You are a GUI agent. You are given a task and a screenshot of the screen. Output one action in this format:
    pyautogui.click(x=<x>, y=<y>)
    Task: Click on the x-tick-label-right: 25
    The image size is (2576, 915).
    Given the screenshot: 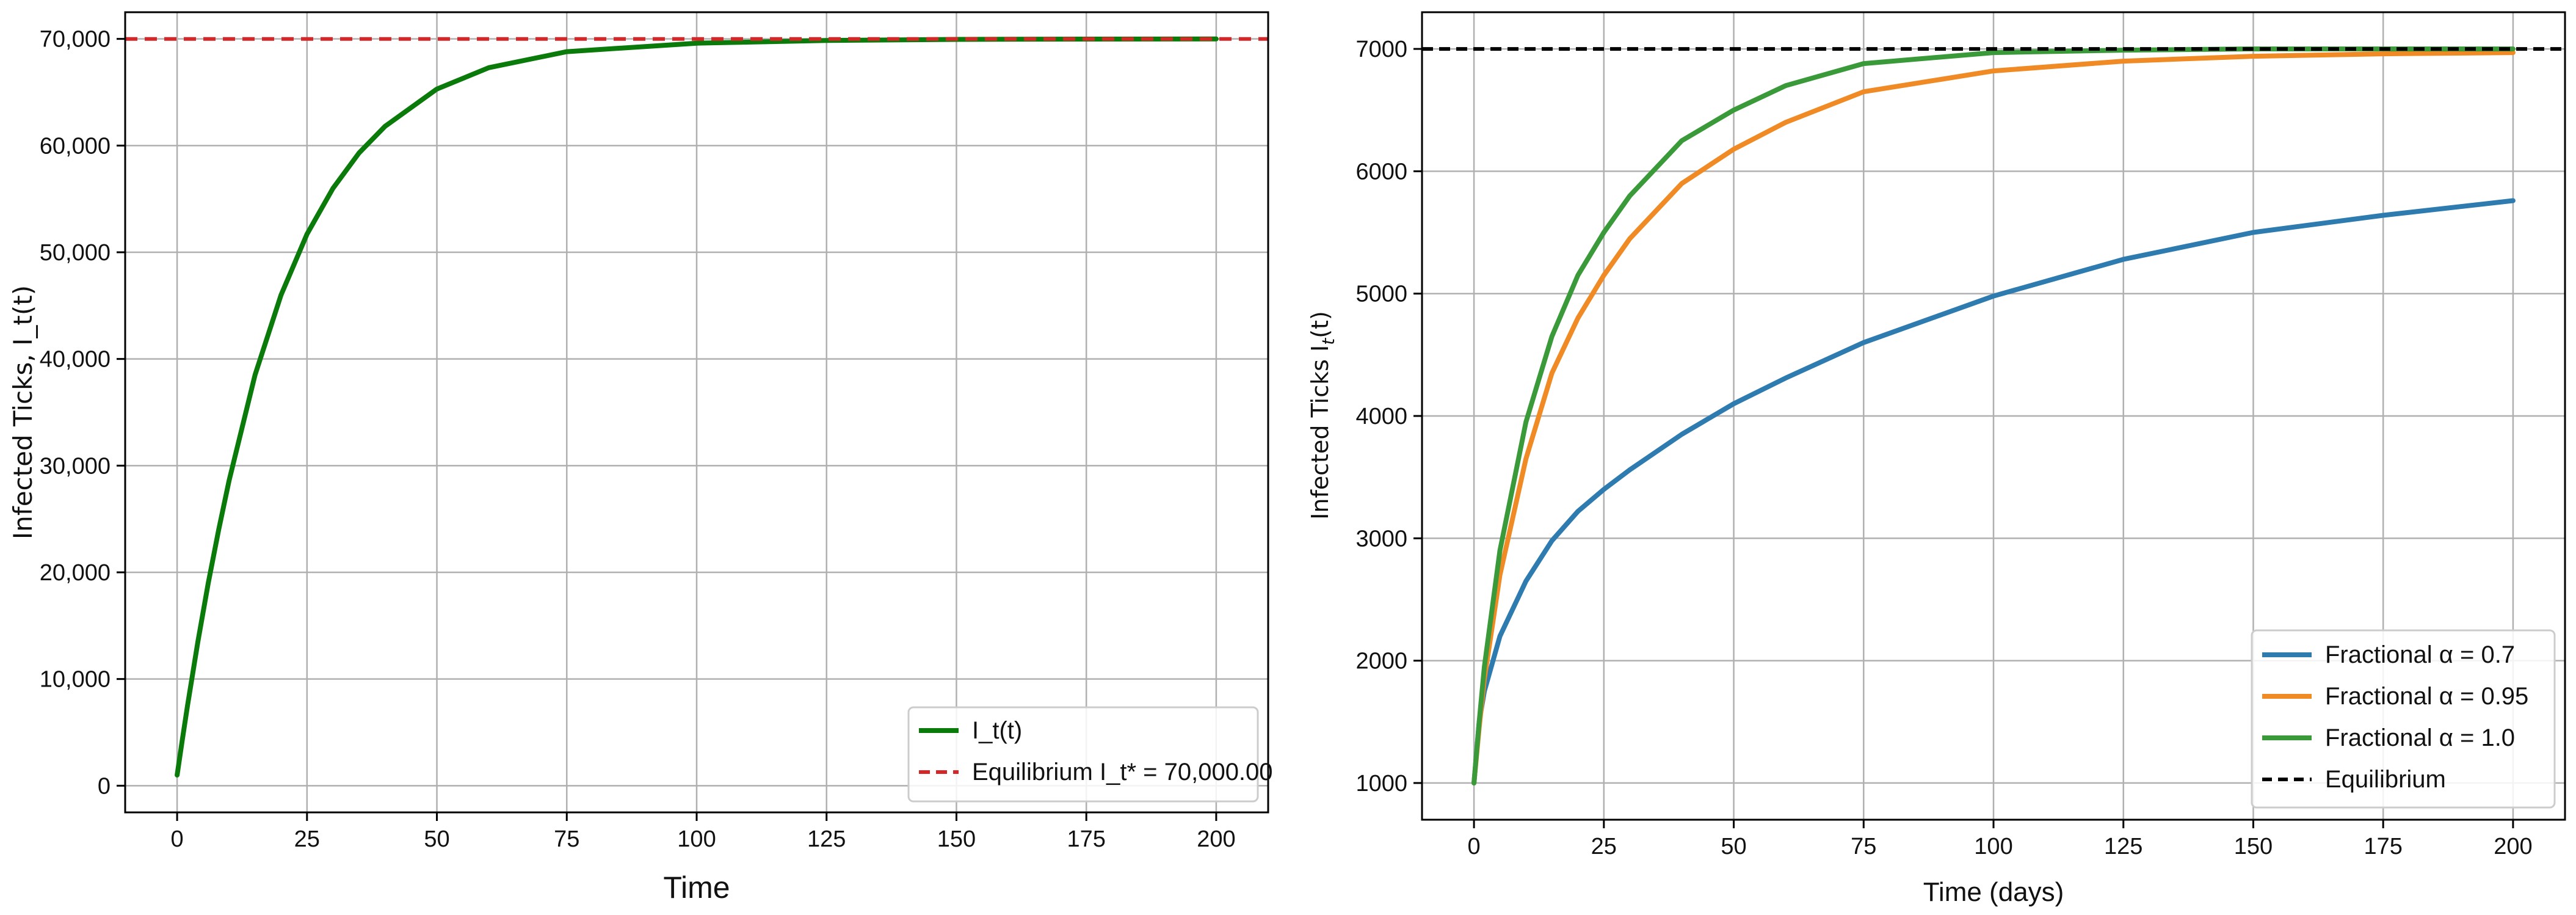 What is the action you would take?
    pyautogui.click(x=1604, y=846)
    